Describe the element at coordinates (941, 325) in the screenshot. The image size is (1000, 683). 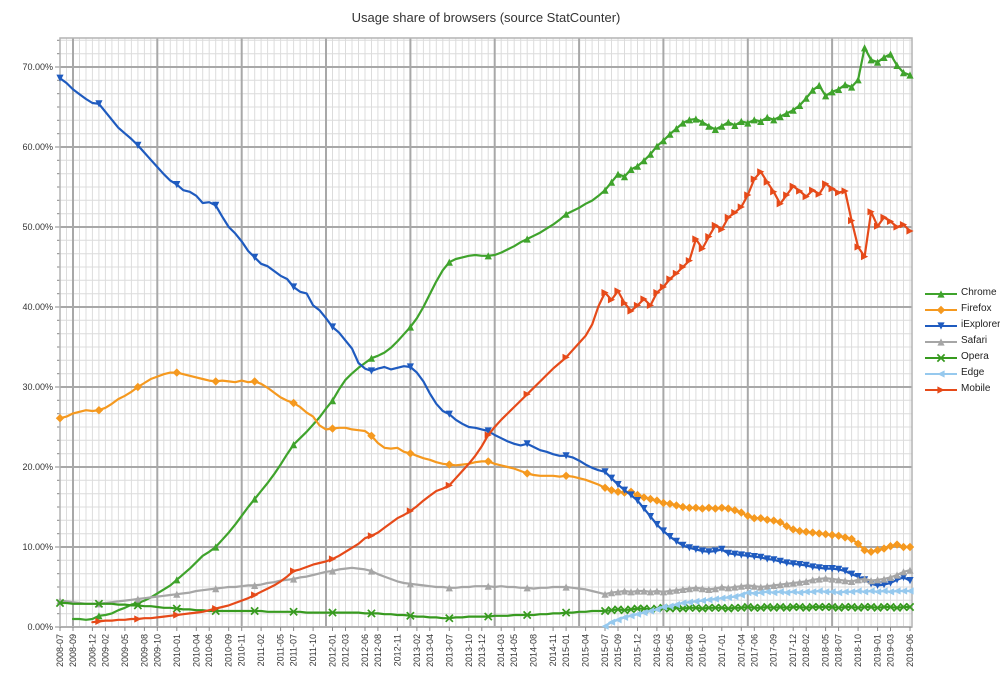
I see `legend-swatch-iexplorer` at that location.